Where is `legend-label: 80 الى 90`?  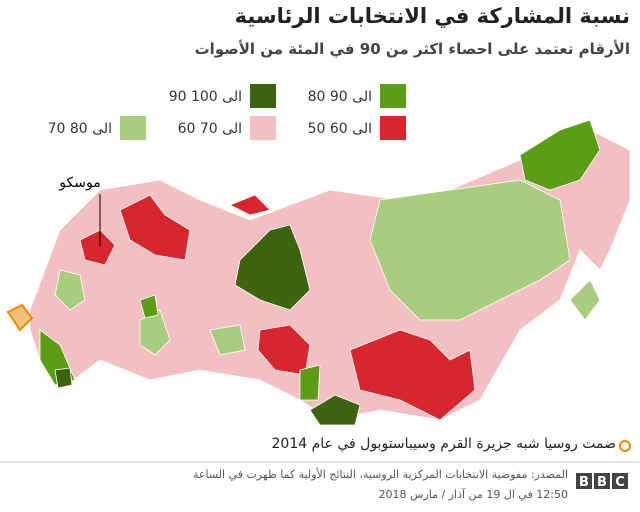 legend-label: 80 الى 90 is located at coordinates (340, 97).